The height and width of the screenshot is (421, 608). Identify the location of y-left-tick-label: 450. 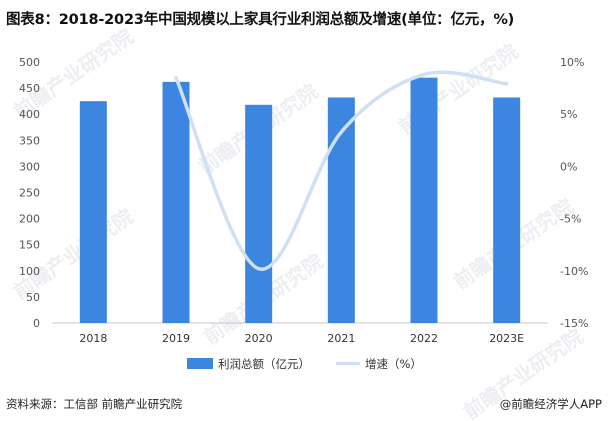
(29, 88).